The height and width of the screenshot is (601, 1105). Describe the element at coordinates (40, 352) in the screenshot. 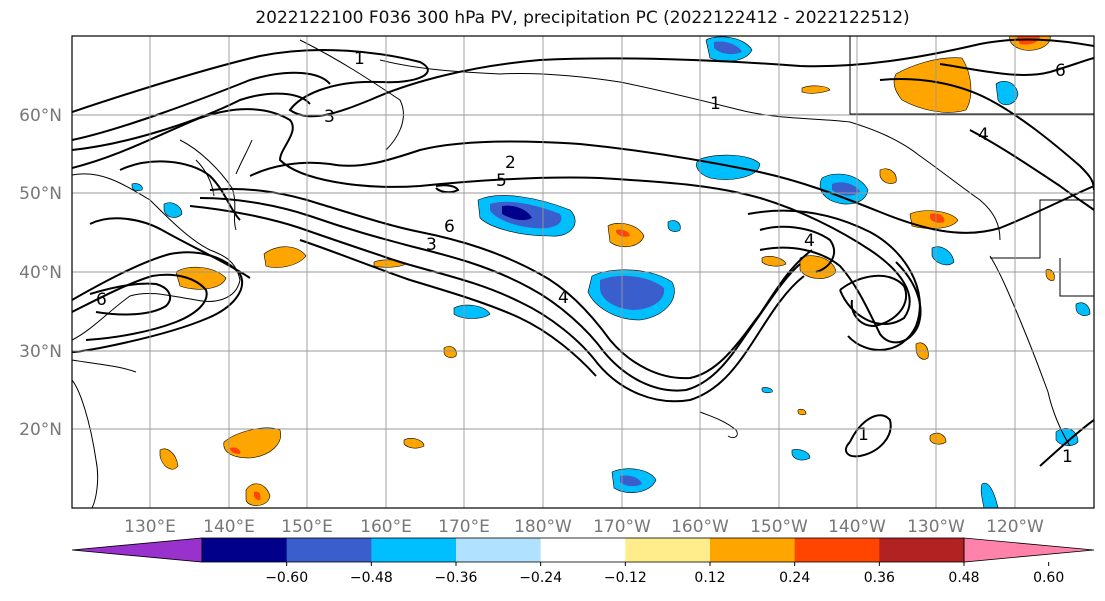

I see `lat-label: 30°N` at that location.